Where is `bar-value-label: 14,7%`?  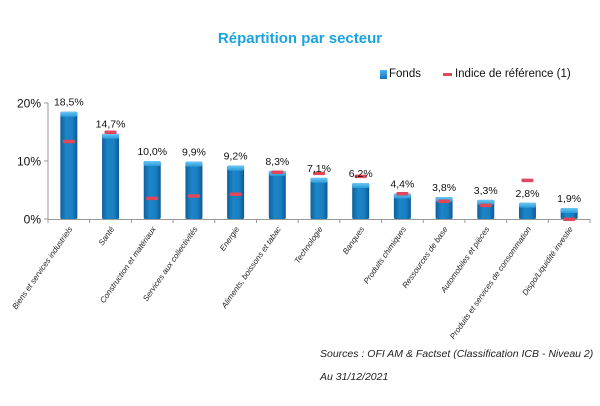 bar-value-label: 14,7% is located at coordinates (111, 125).